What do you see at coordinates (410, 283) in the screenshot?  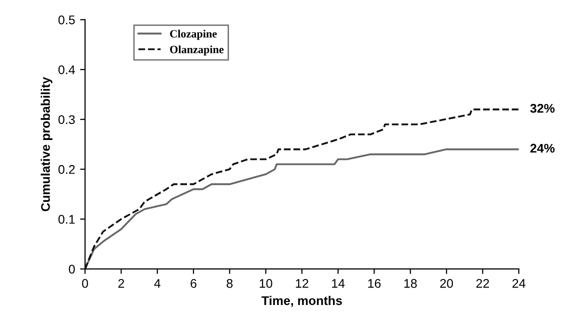 I see `x-tick-label: 18` at bounding box center [410, 283].